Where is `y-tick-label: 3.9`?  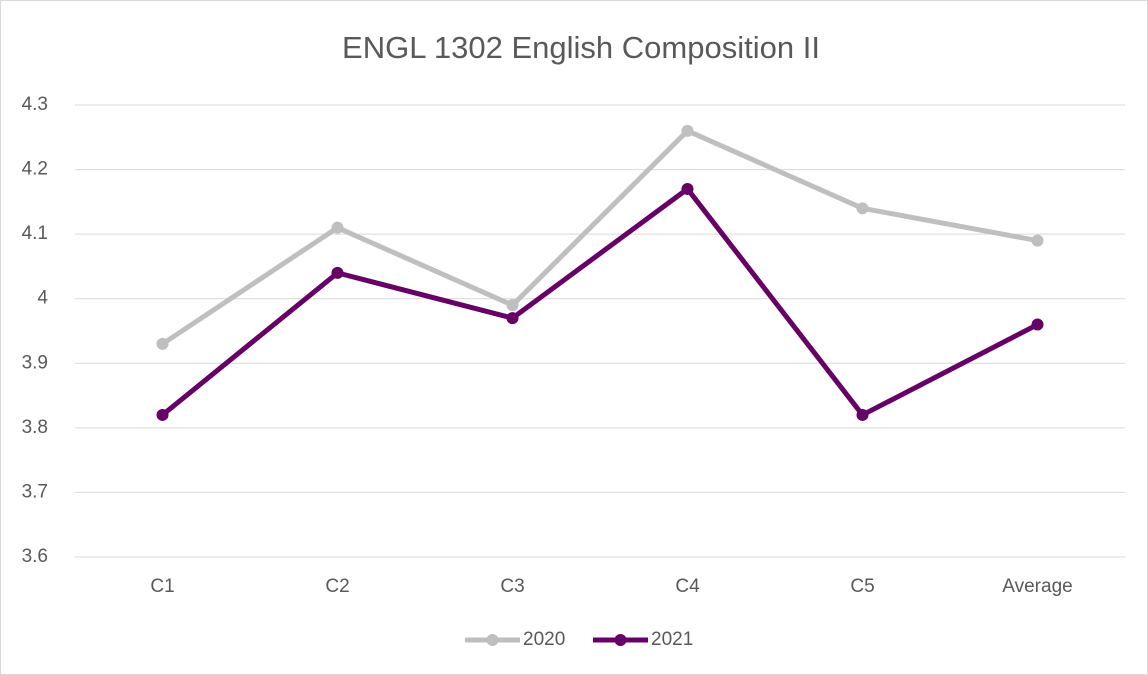
y-tick-label: 3.9 is located at coordinates (35, 362).